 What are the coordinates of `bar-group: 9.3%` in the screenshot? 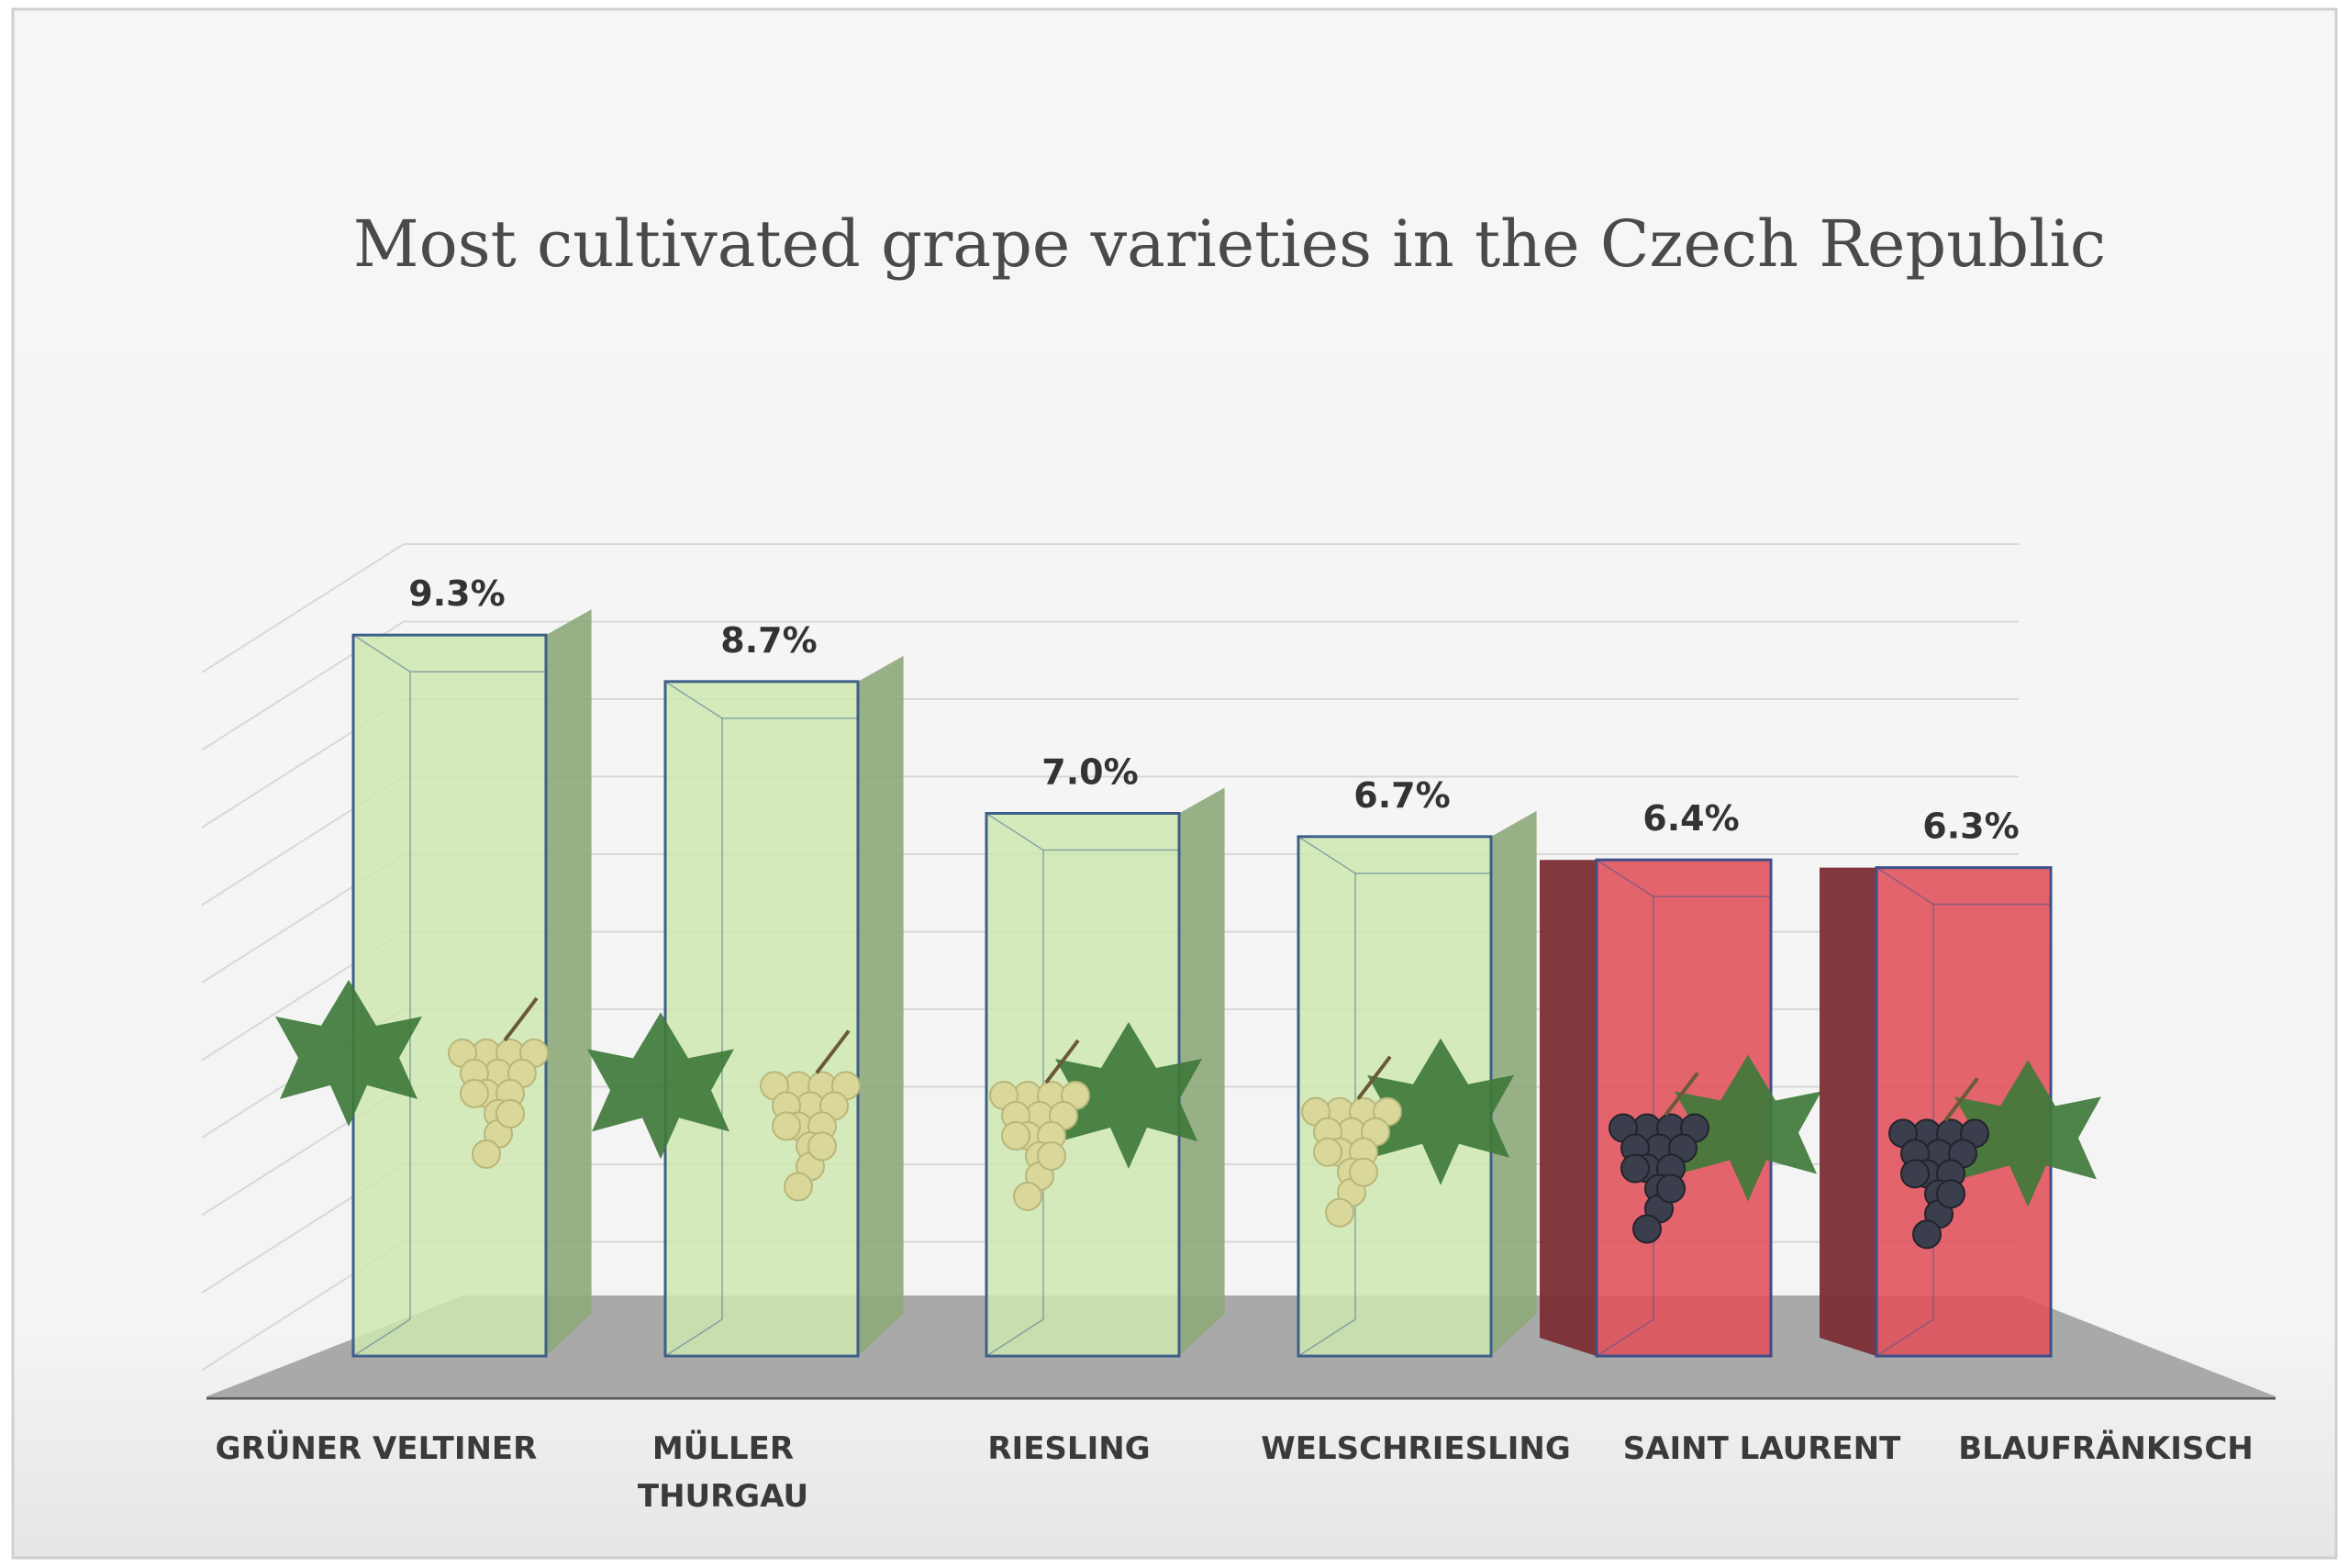 It's located at (433, 966).